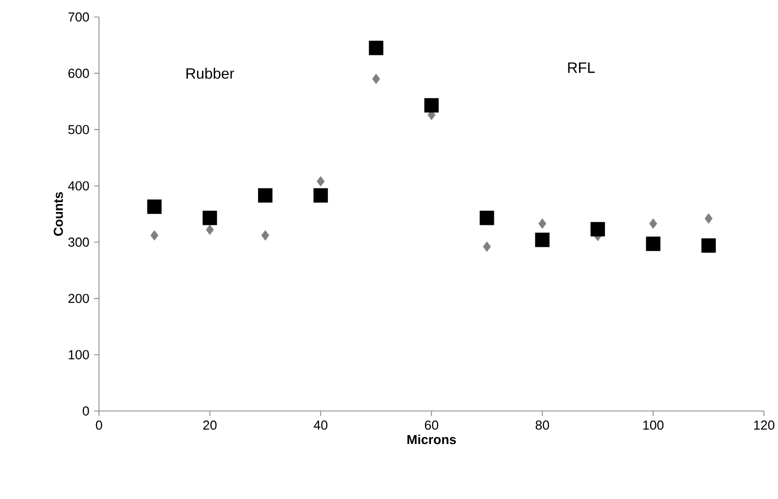 The height and width of the screenshot is (499, 778). I want to click on x-tick-label: 40, so click(321, 425).